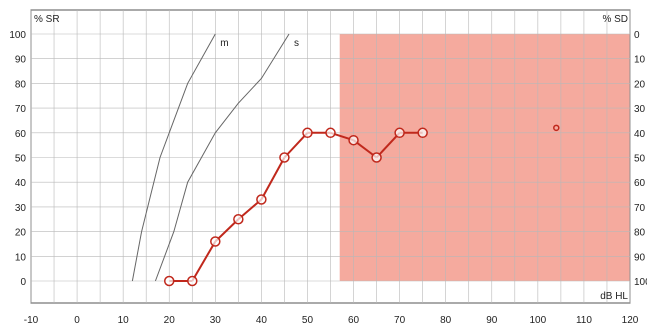  I want to click on y-left-tick-label: 100, so click(17, 35).